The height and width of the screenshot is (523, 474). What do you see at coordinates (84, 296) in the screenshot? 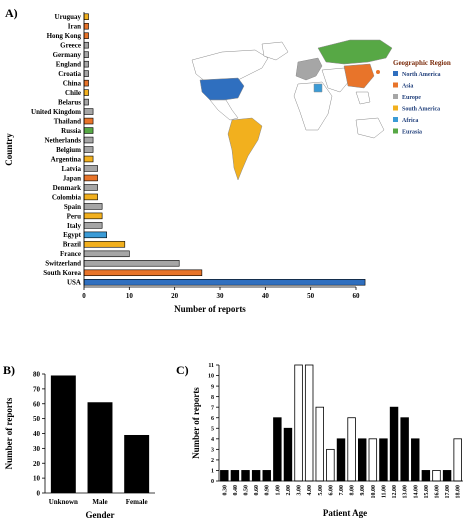
I see `x-tick-label: 0` at bounding box center [84, 296].